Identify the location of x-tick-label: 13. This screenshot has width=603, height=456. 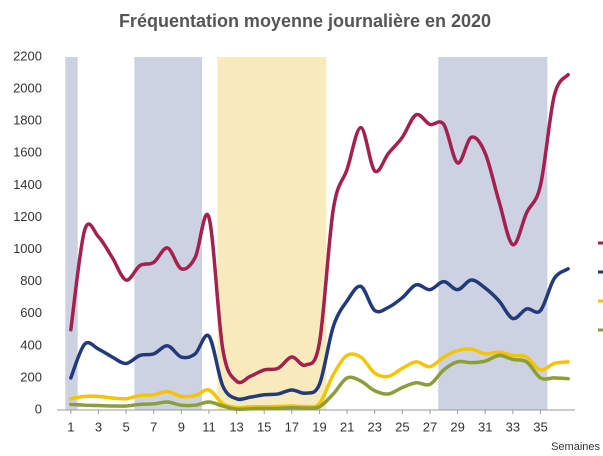
(236, 426).